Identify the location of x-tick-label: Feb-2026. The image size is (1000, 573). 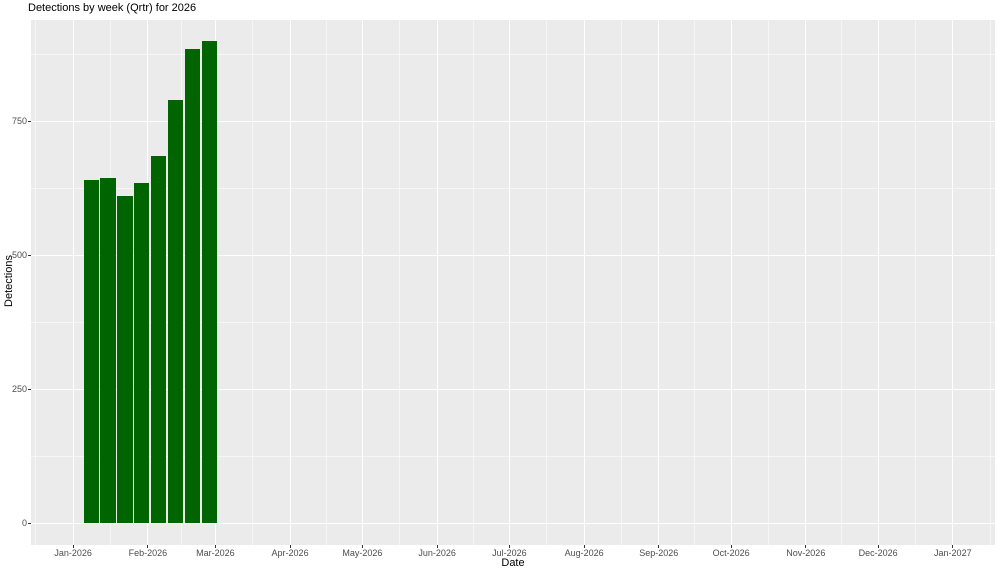
(148, 553).